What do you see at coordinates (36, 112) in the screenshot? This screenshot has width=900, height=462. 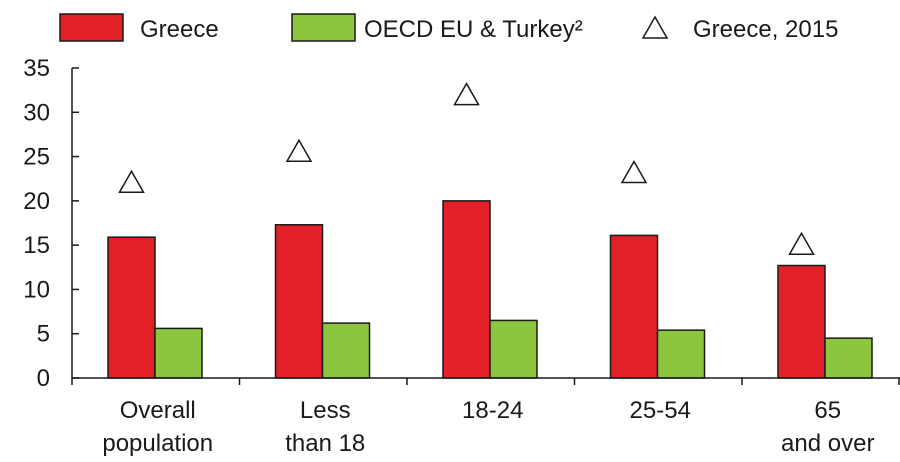 I see `y-tick-label: 30` at bounding box center [36, 112].